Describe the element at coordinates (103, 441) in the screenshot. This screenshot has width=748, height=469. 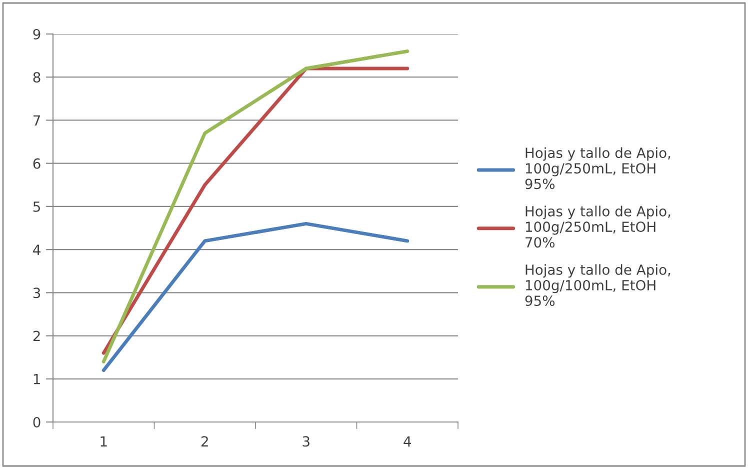
I see `x-tick-label: 1` at that location.